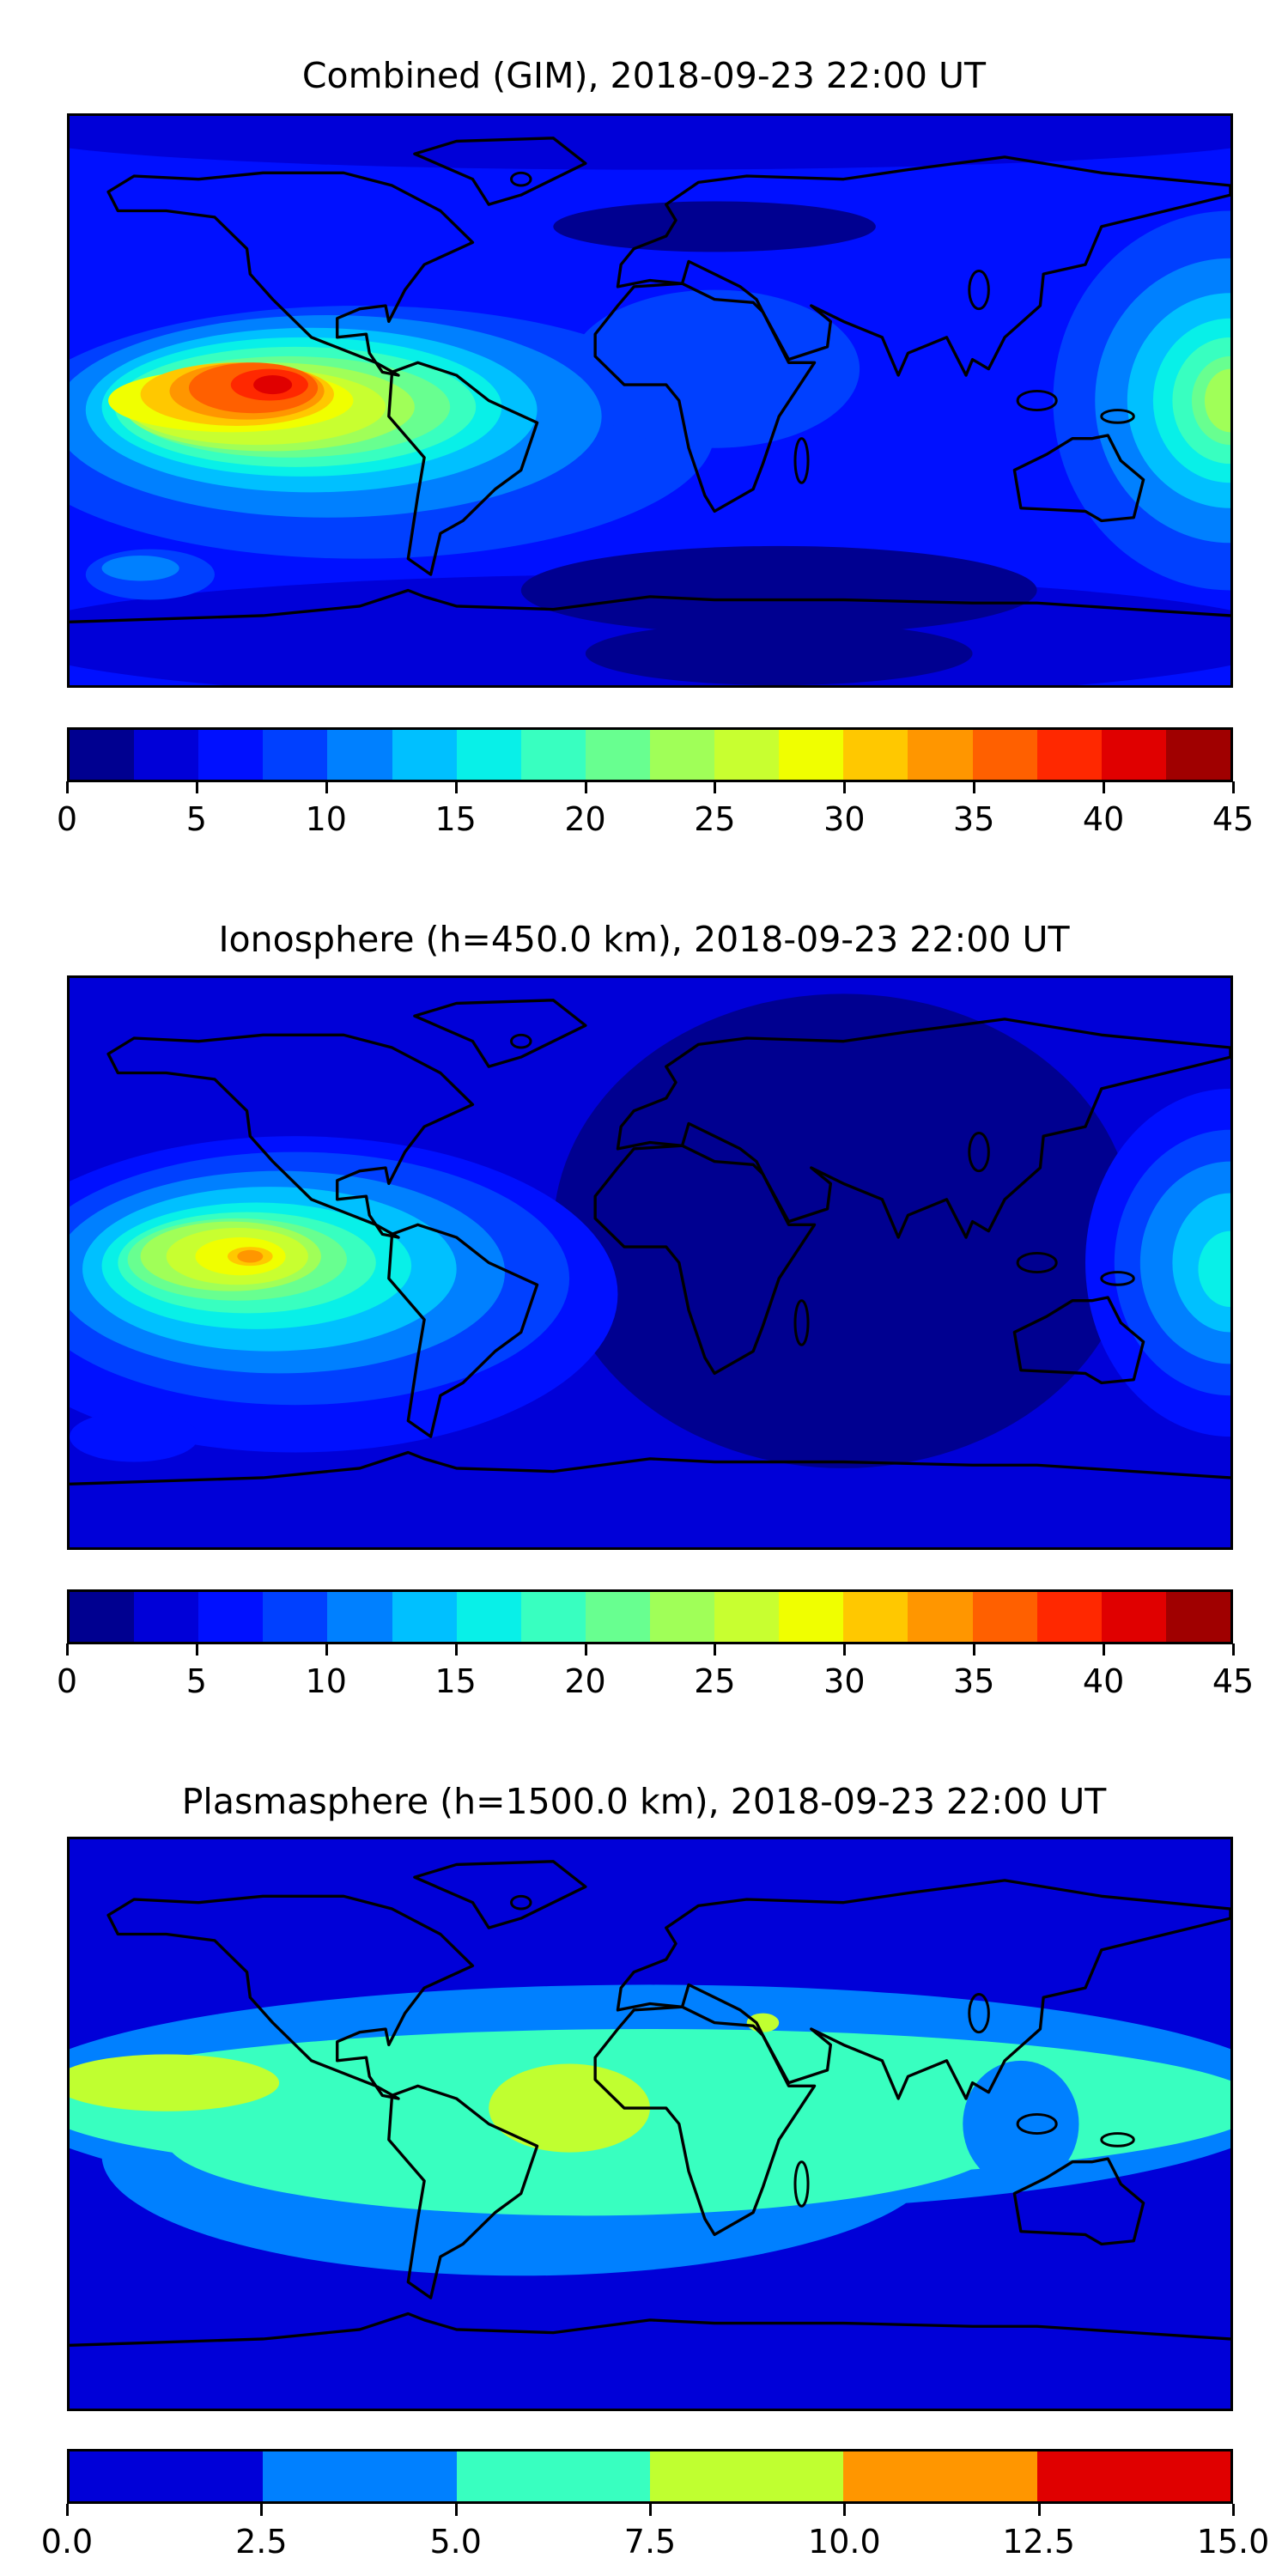  I want to click on colorbar-tick-label: 30, so click(845, 819).